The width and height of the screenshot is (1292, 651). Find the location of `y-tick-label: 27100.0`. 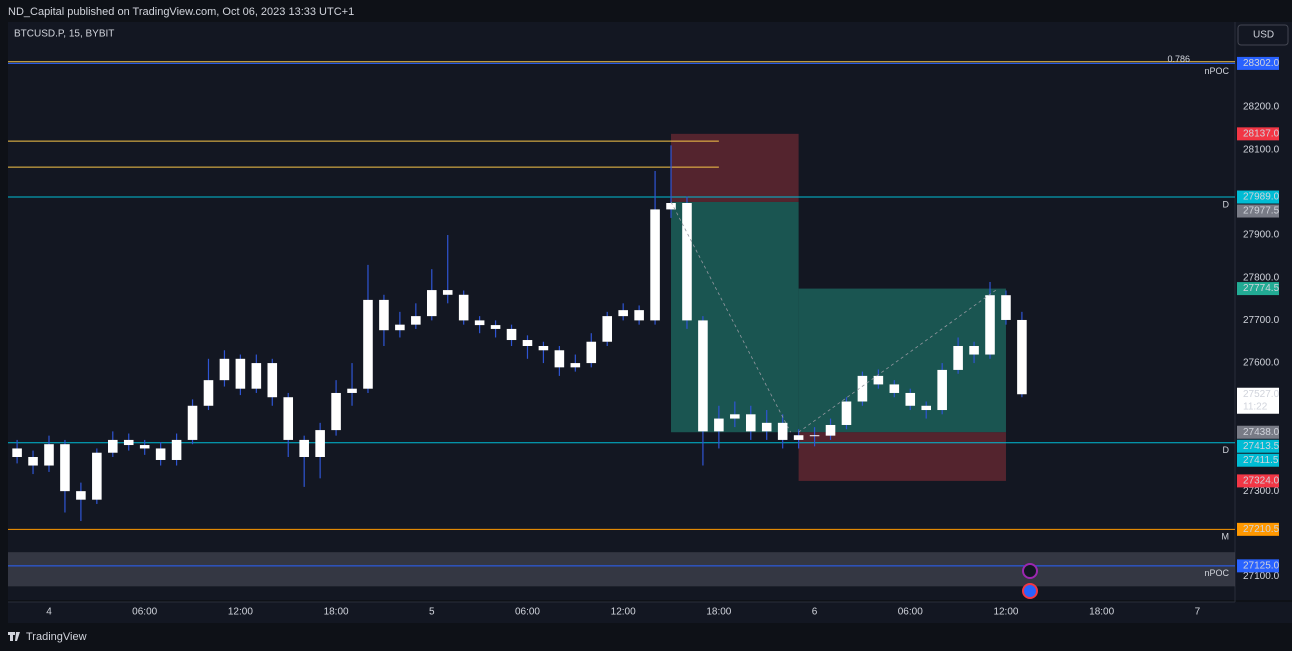

y-tick-label: 27100.0 is located at coordinates (1261, 576).